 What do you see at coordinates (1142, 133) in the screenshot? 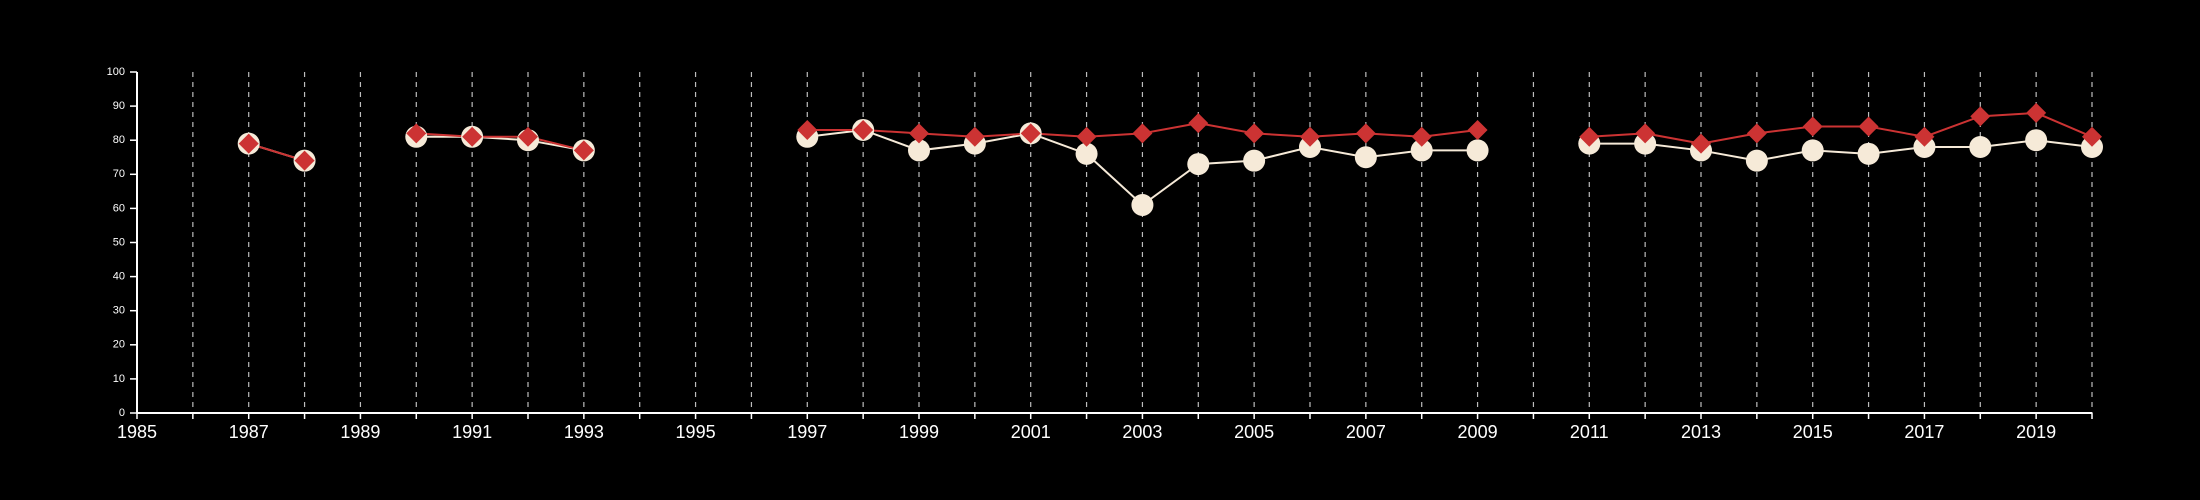
I see `diamond-point-2003` at bounding box center [1142, 133].